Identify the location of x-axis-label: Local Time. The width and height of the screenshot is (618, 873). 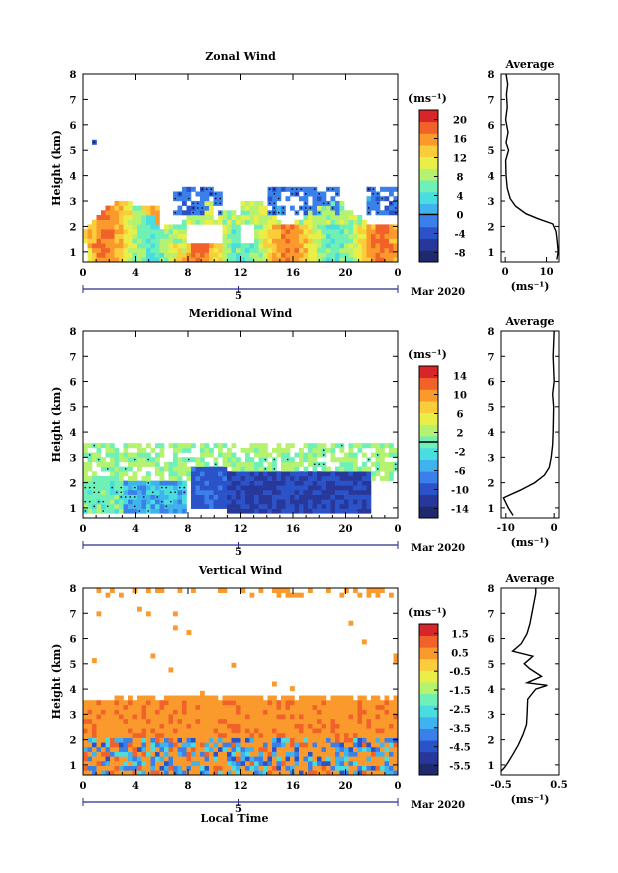
(235, 818).